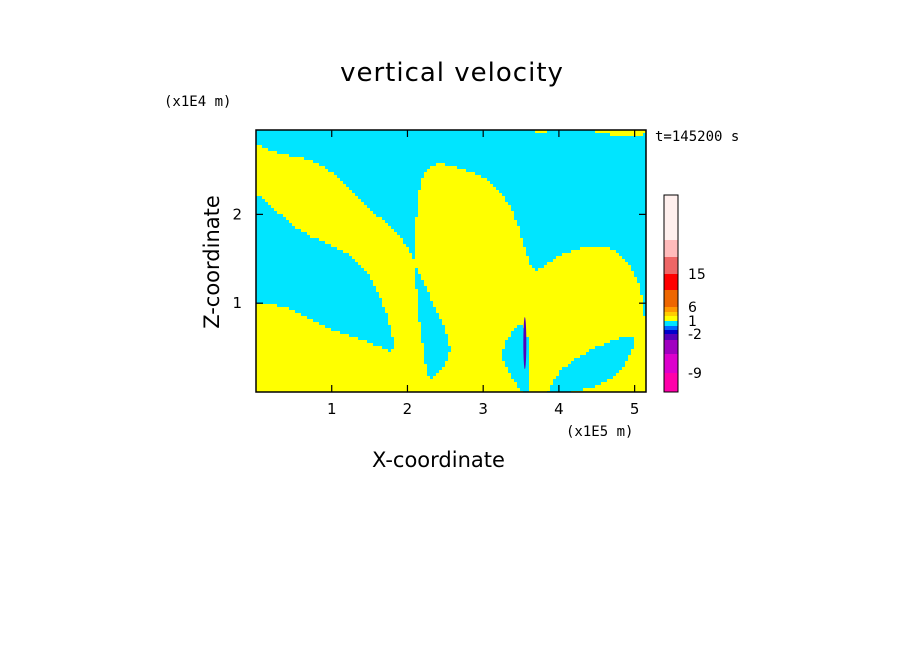  What do you see at coordinates (452, 73) in the screenshot?
I see `chart-title: vertical velocity` at bounding box center [452, 73].